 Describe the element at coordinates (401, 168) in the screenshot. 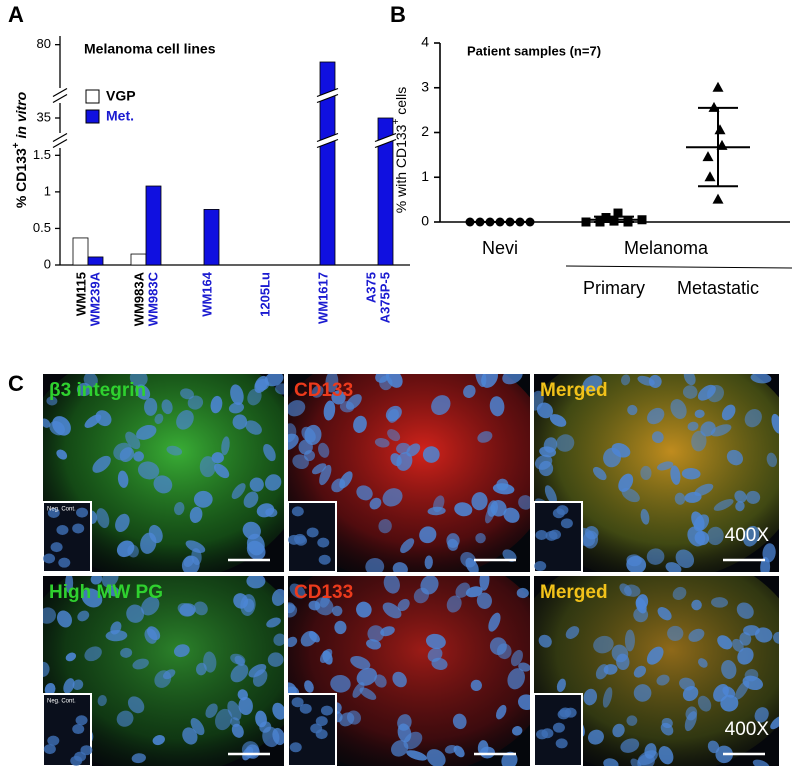

I see `y-label-part: % with CD133` at that location.